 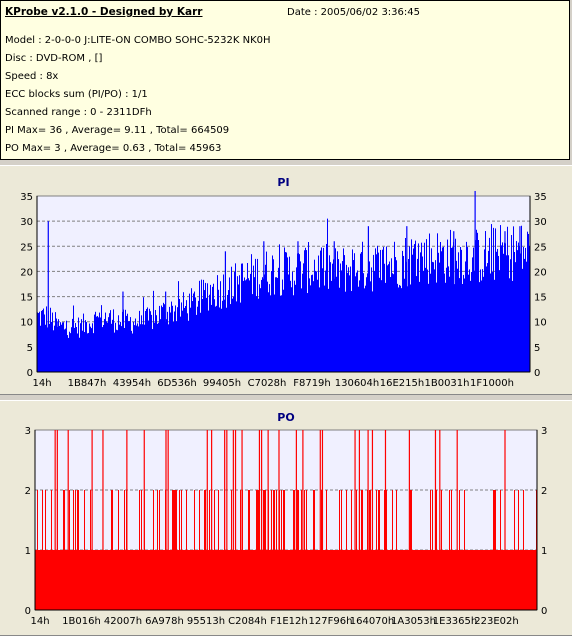 I want to click on x-tick-label: F1E12h, so click(x=289, y=621).